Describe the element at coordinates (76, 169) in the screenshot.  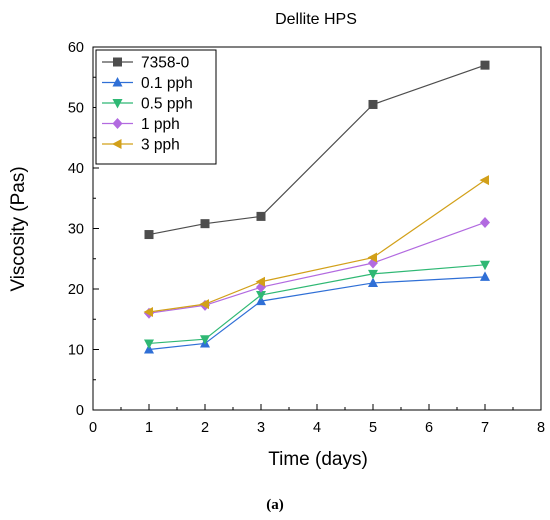
I see `y-tick-label: 40` at that location.